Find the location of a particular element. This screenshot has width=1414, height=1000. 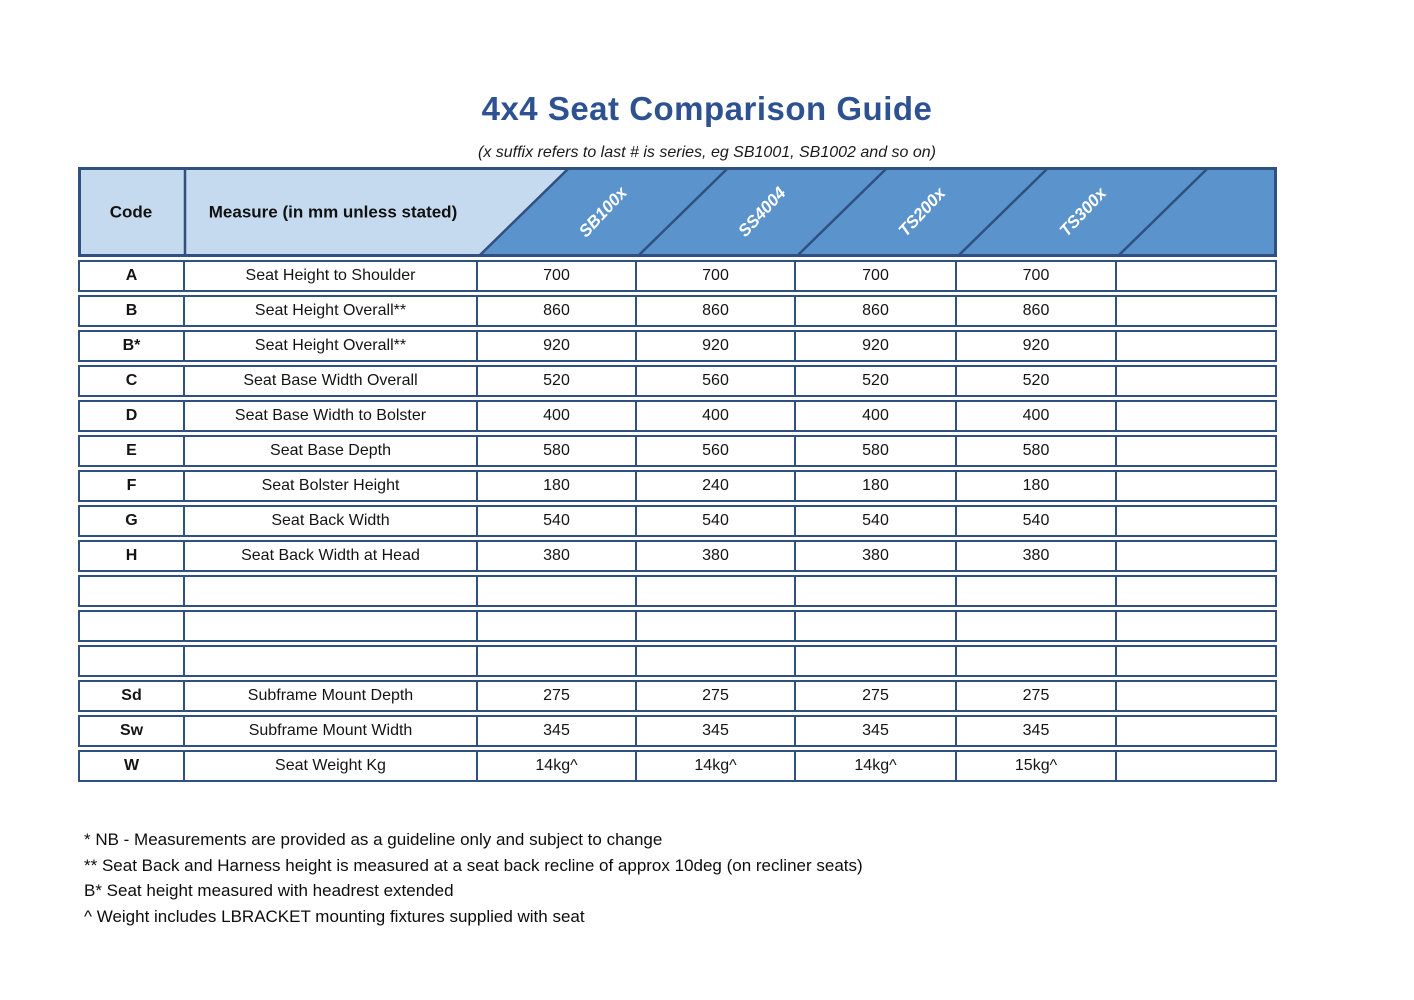

table-row: B* Seat Height Overall** 920 920 920 920 is located at coordinates (677, 346).